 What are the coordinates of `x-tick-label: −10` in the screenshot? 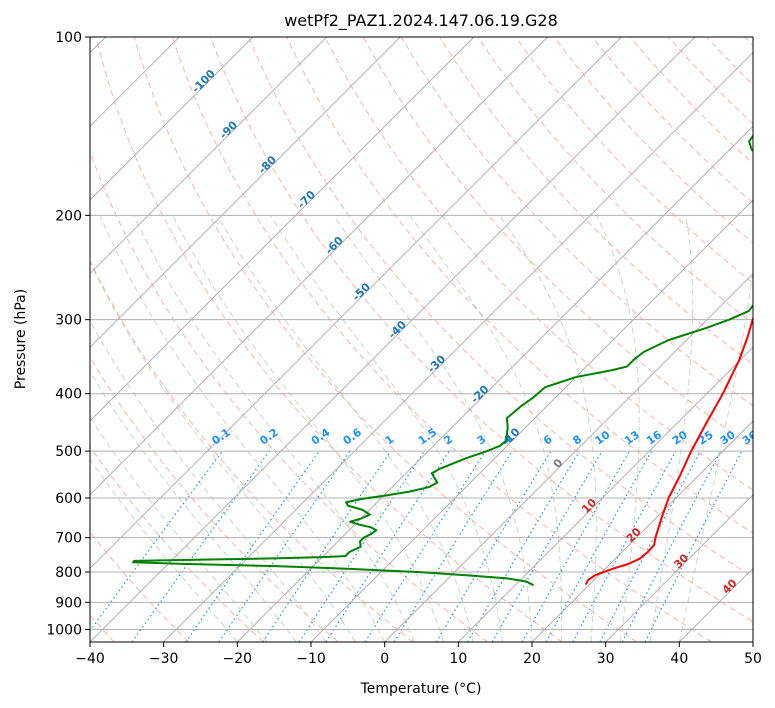 It's located at (311, 659).